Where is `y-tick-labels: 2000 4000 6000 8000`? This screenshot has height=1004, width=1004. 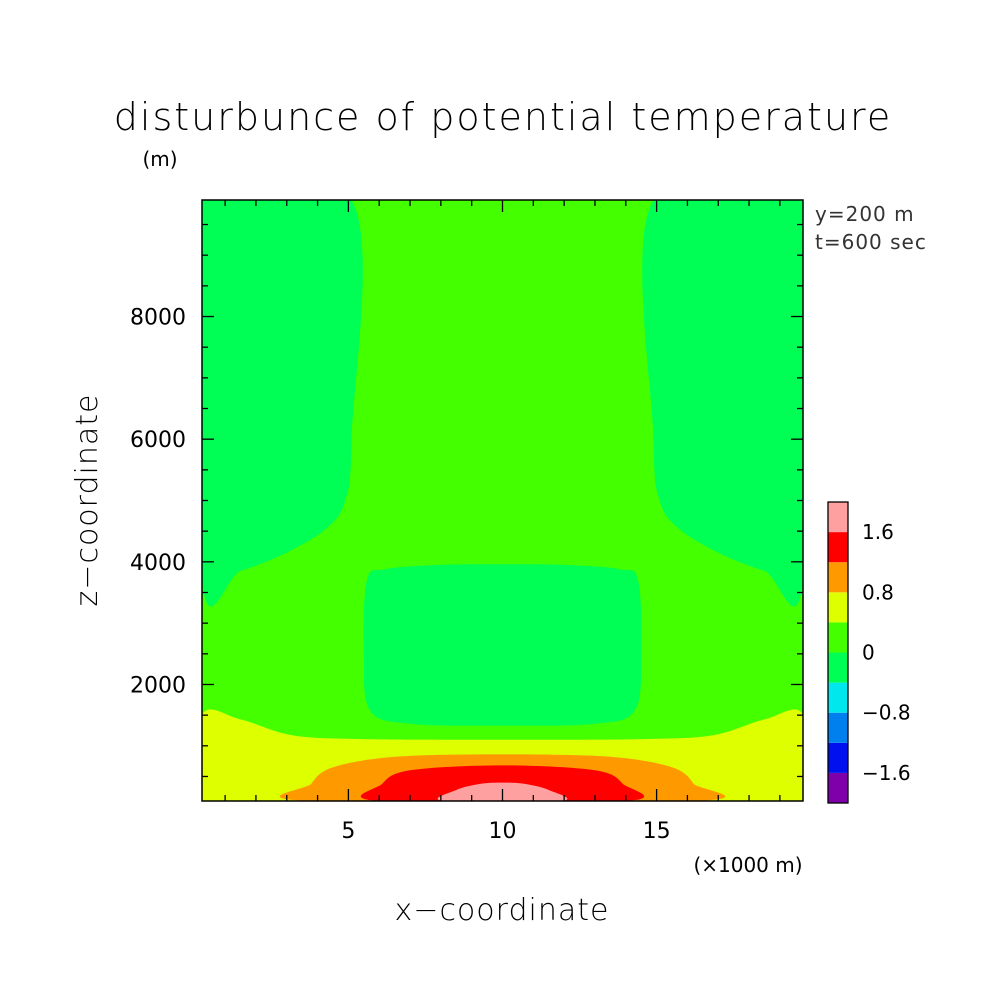 y-tick-labels: 2000 4000 6000 8000 is located at coordinates (158, 502).